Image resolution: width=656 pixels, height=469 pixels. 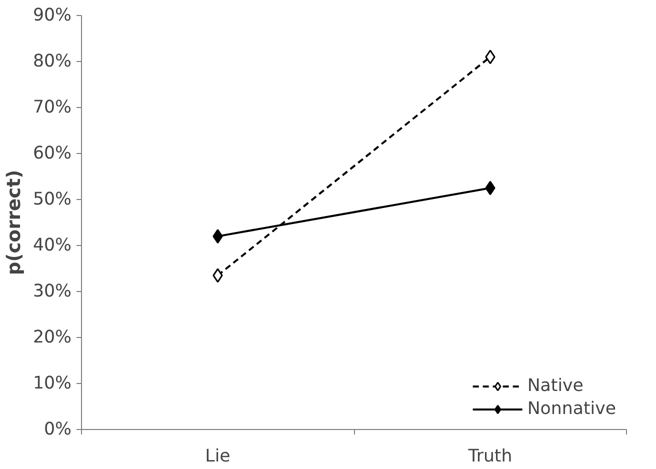 I want to click on y-tick-label: 80%, so click(x=52, y=62).